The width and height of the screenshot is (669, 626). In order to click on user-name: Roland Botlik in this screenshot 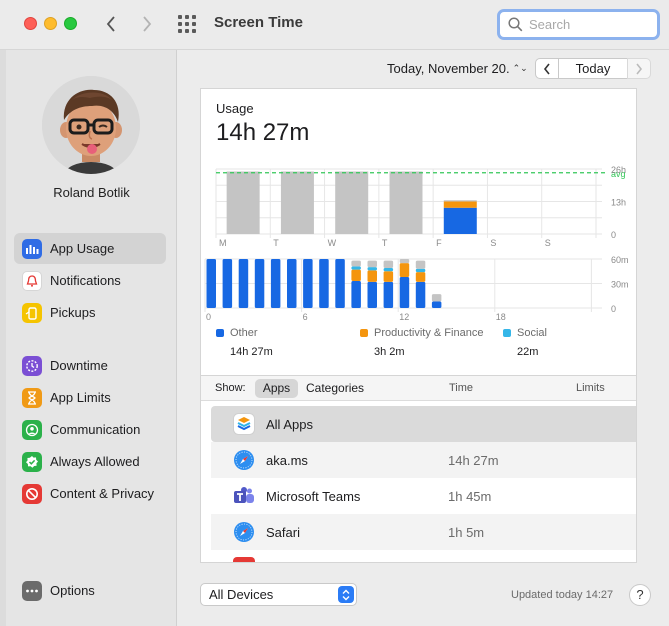, I will do `click(91, 192)`.